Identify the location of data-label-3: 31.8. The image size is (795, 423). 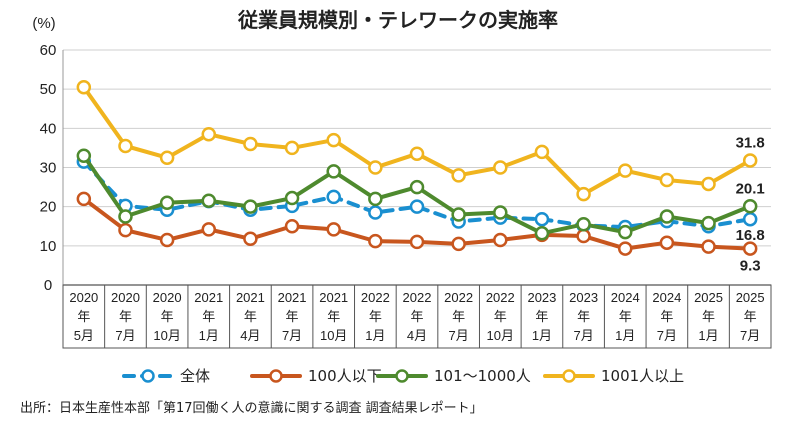
(750, 142).